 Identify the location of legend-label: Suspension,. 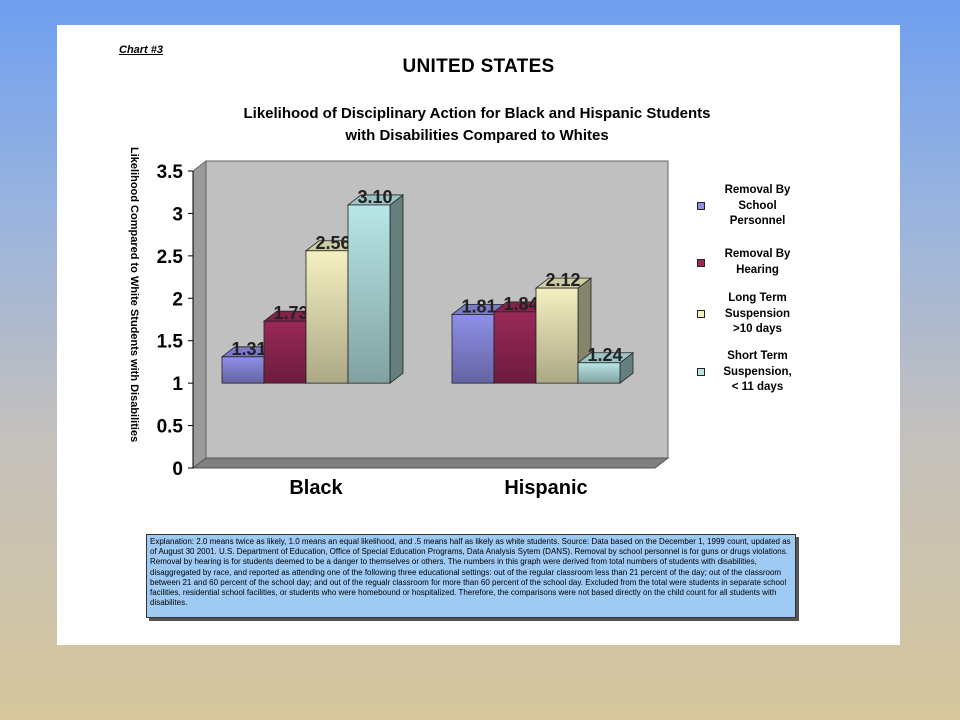
(757, 371).